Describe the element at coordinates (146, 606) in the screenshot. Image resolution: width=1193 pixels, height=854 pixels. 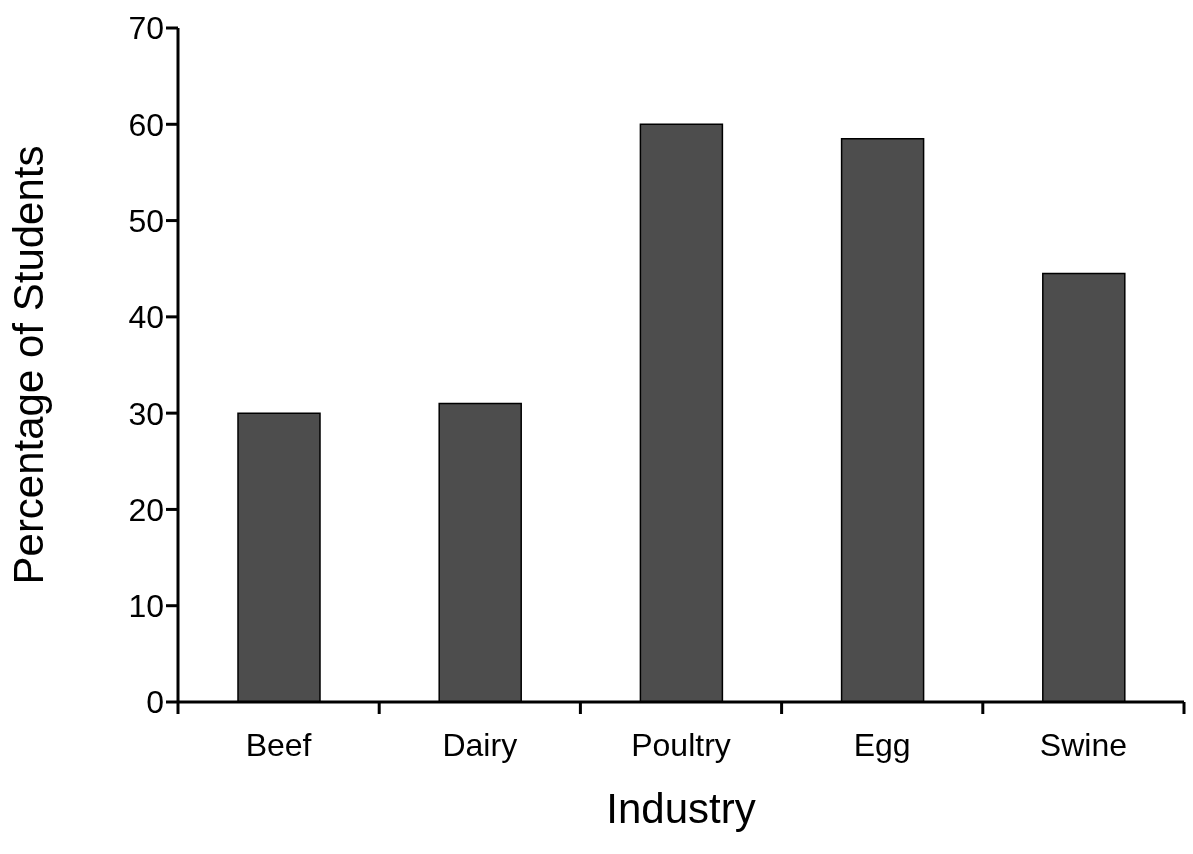
I see `y-tick-label: 10` at that location.